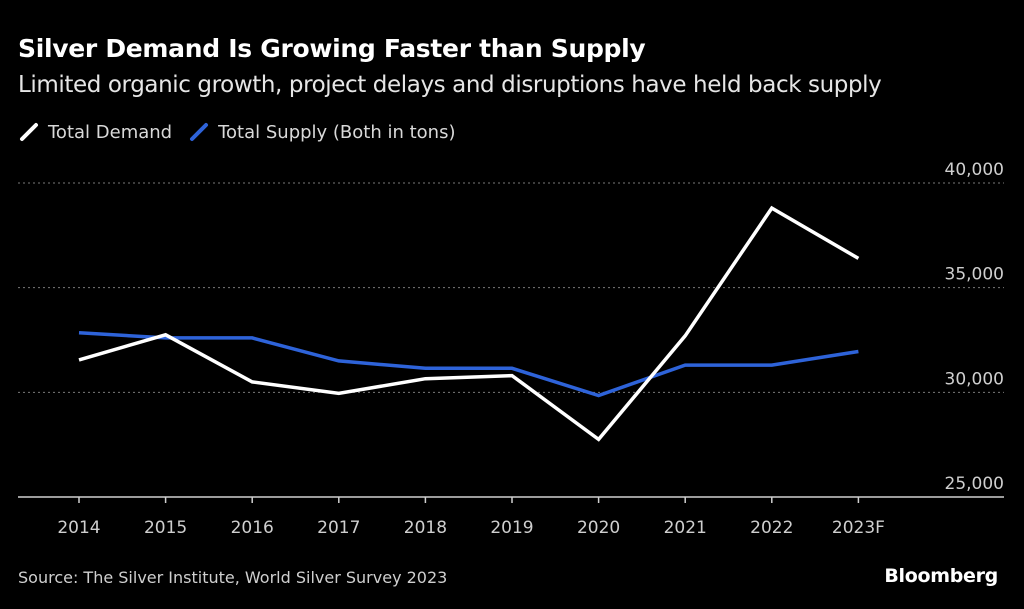  I want to click on legend-swatch-supply-icon, so click(199, 132).